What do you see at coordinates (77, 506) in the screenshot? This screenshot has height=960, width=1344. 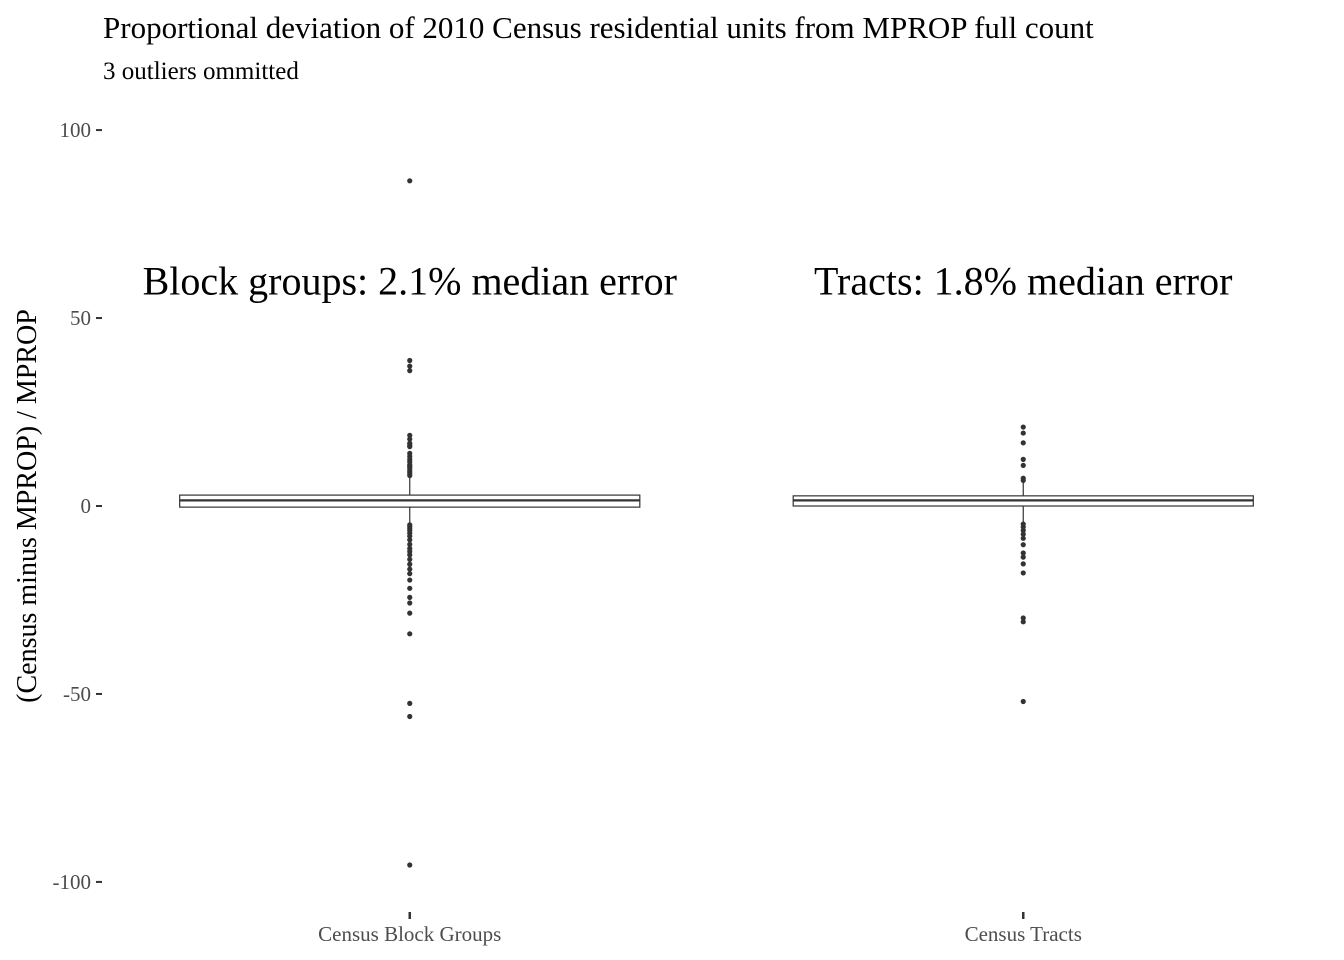 I see `y-axis: 100 50 0 -50 -100` at bounding box center [77, 506].